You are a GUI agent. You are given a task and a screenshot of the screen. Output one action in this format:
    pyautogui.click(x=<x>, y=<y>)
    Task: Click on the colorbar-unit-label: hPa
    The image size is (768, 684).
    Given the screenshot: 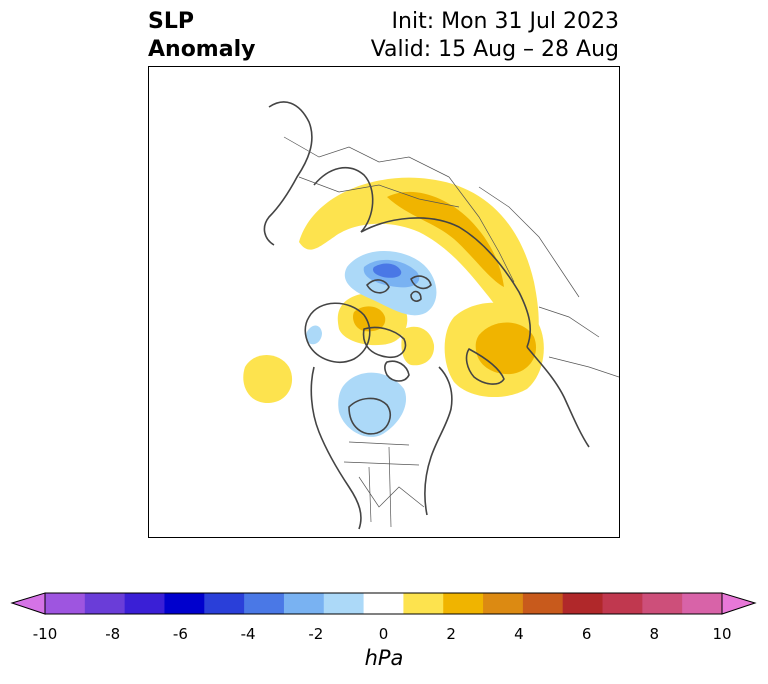 What is the action you would take?
    pyautogui.click(x=384, y=658)
    